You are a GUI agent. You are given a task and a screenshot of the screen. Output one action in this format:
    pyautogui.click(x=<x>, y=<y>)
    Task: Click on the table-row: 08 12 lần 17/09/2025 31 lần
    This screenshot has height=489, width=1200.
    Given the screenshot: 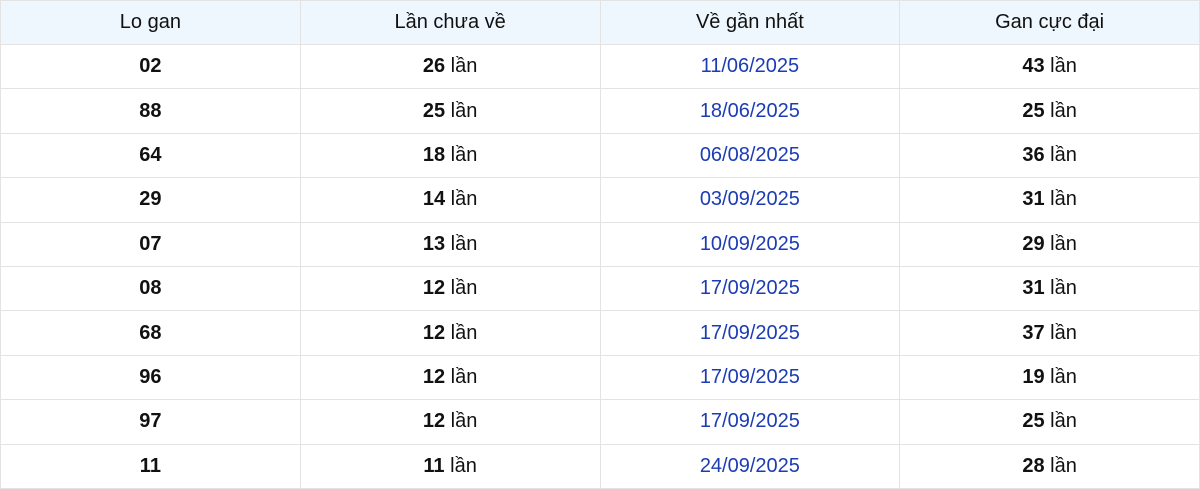 What is the action you would take?
    pyautogui.click(x=600, y=288)
    